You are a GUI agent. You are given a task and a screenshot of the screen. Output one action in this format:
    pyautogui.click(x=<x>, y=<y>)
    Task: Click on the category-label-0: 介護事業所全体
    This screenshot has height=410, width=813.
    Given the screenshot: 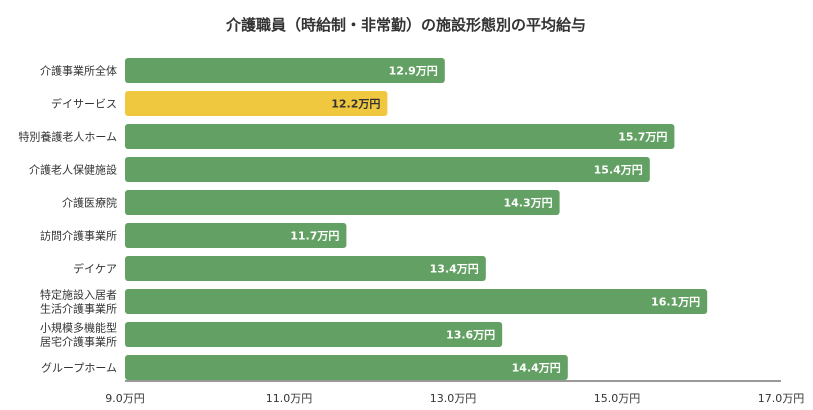 What is the action you would take?
    pyautogui.click(x=78, y=71)
    